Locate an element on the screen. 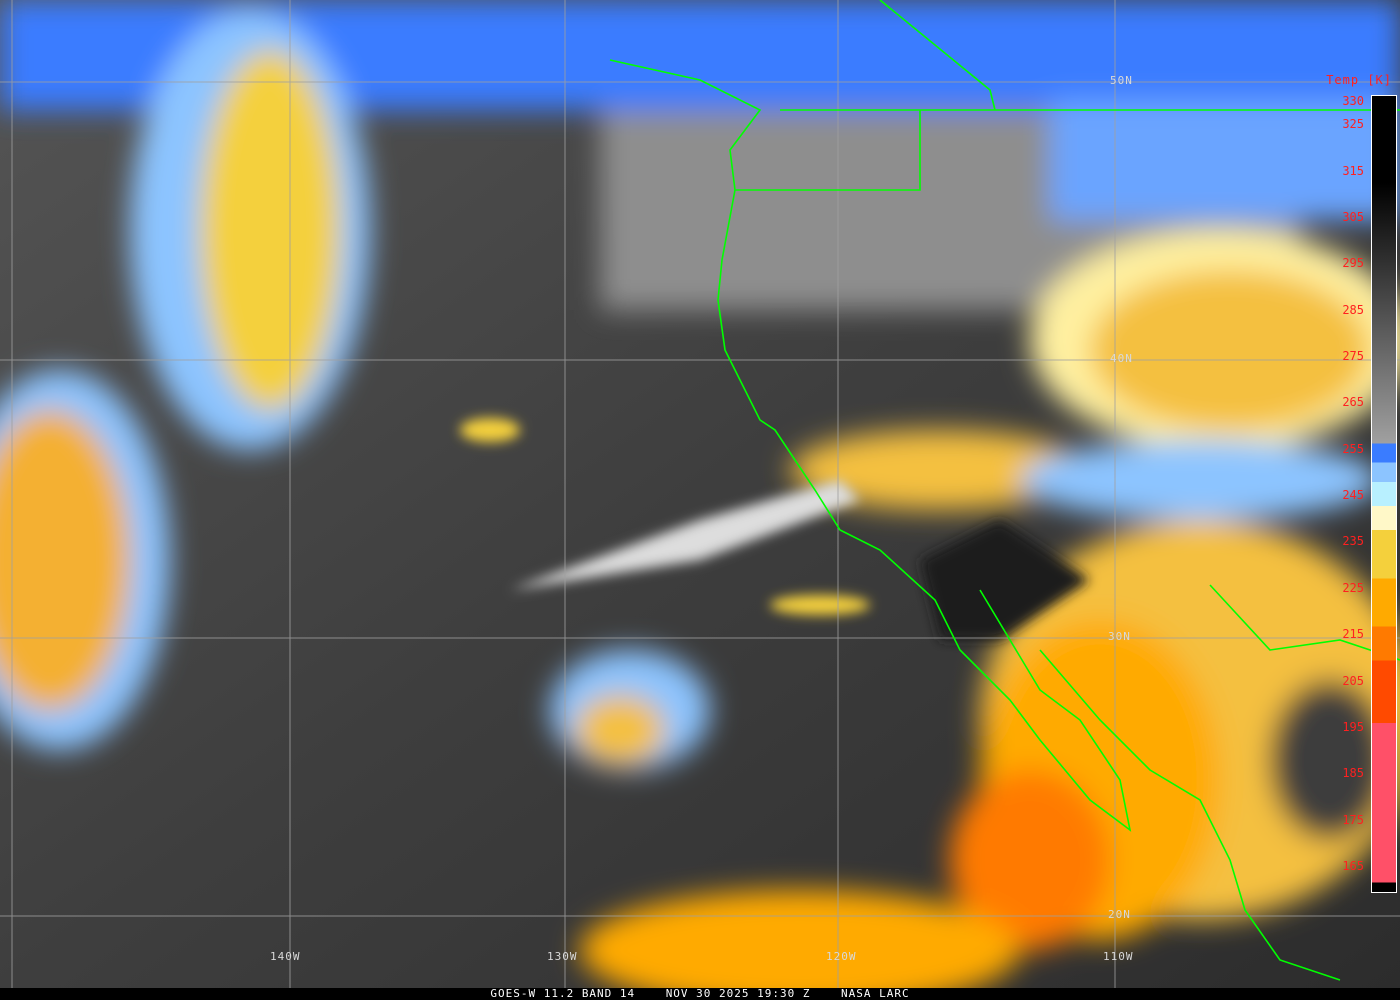 This screenshot has width=1400, height=1000. mainland-coast is located at coordinates (1190, 815).